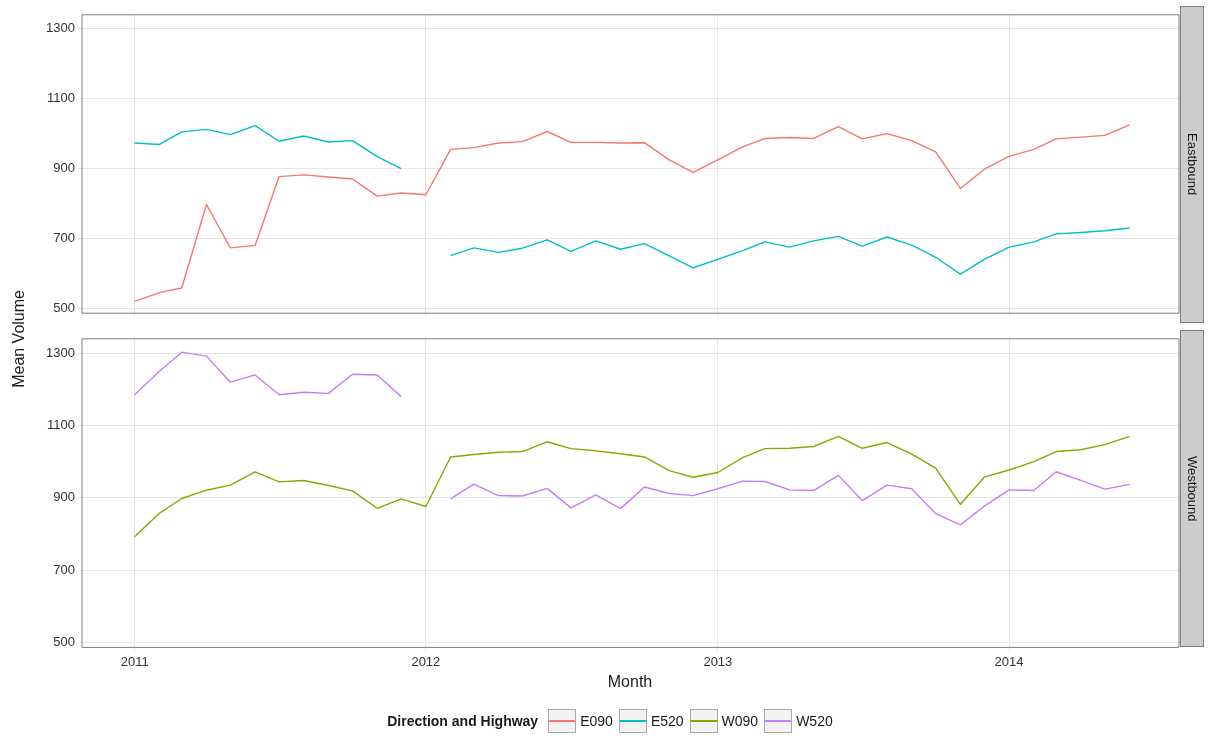 The image size is (1220, 749). Describe the element at coordinates (718, 661) in the screenshot. I see `x-tick-label: 2013` at that location.